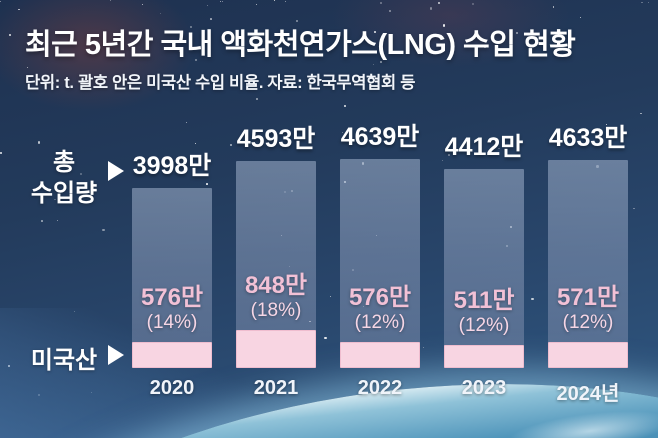  I want to click on year-label: 2022, so click(380, 388).